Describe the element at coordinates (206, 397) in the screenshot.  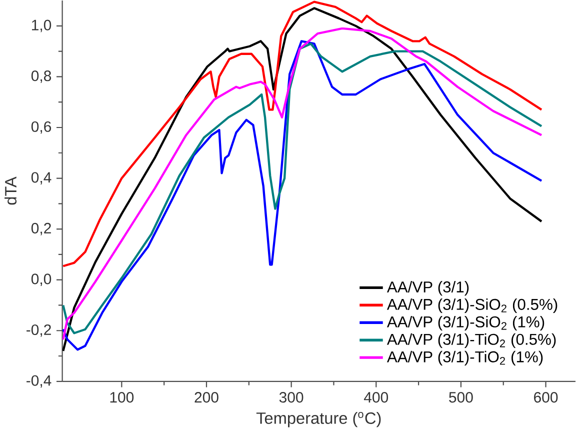
I see `x-tick-label: 200` at that location.